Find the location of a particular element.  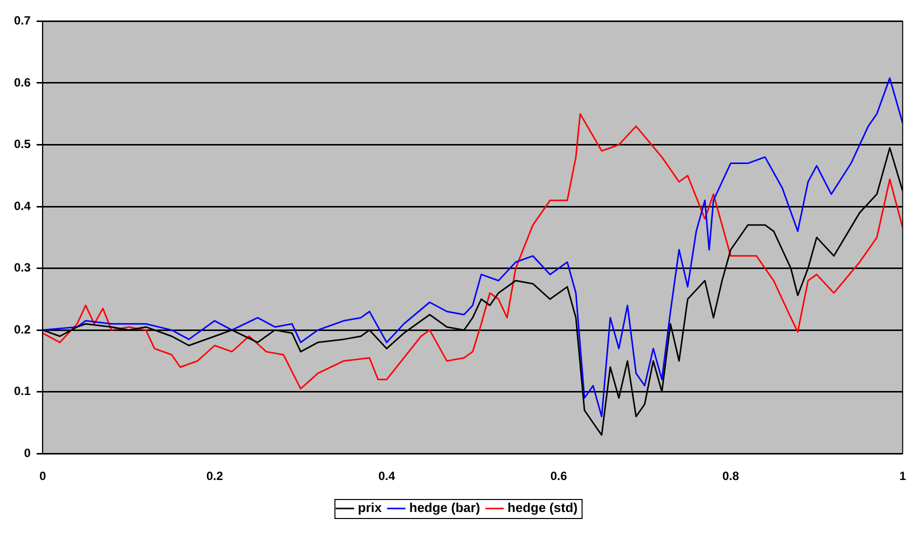

x-tick-label: 0.6 is located at coordinates (559, 476).